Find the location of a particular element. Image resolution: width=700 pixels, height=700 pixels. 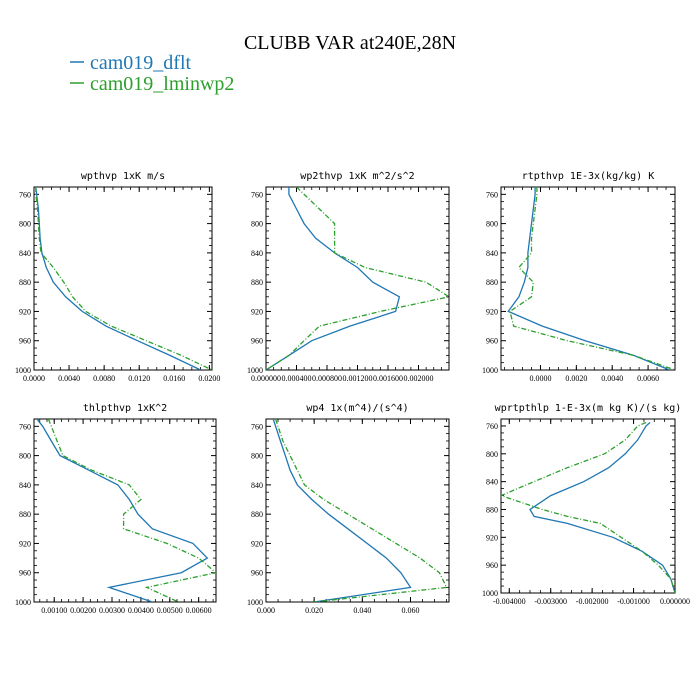

panel-title: rtpthvp 1E-3x(kg/kg) K is located at coordinates (588, 176).